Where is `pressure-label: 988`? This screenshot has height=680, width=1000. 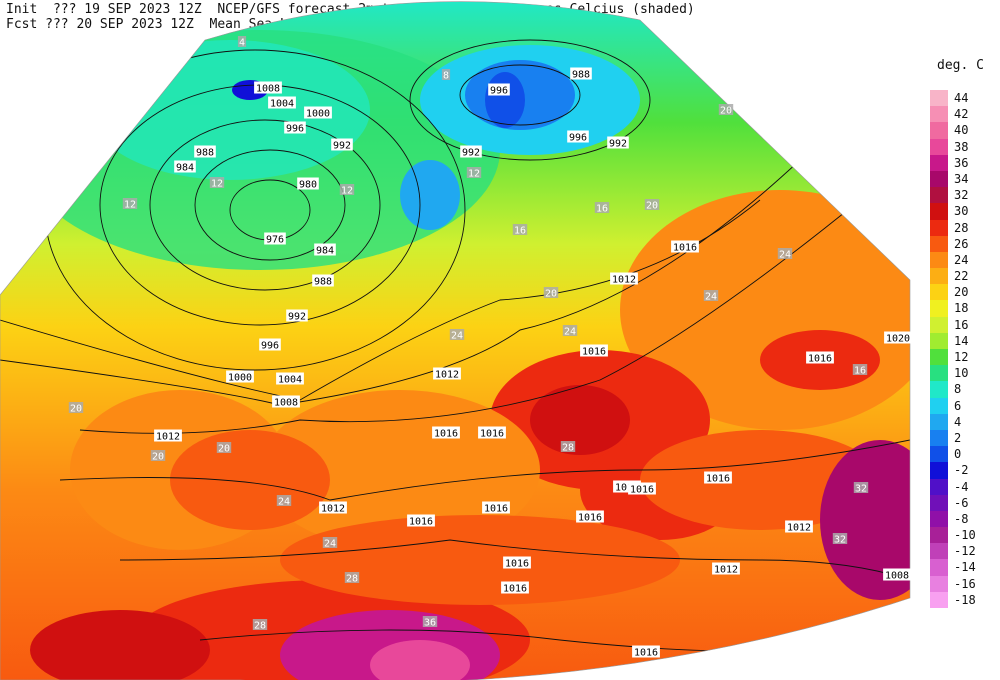
pressure-label: 988 is located at coordinates (323, 282).